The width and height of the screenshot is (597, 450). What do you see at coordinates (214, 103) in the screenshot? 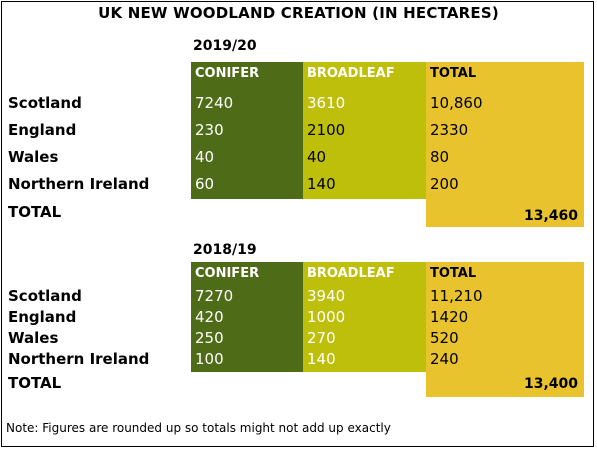
I see `cell-conifer: 7240` at bounding box center [214, 103].